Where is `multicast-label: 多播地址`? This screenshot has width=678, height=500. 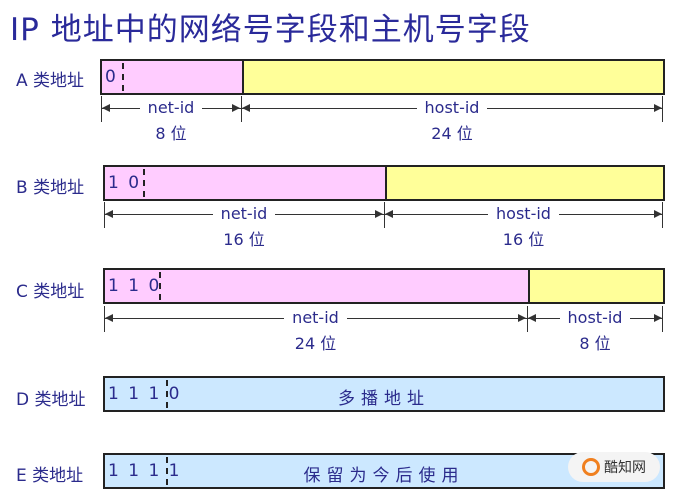 multicast-label: 多播地址 is located at coordinates (384, 399).